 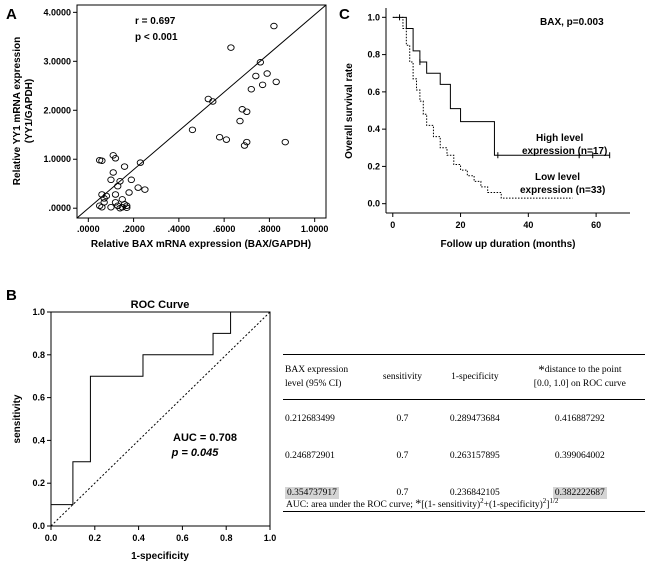 What do you see at coordinates (312, 492) in the screenshot?
I see `highlighted-level: 0.354737917` at bounding box center [312, 492].